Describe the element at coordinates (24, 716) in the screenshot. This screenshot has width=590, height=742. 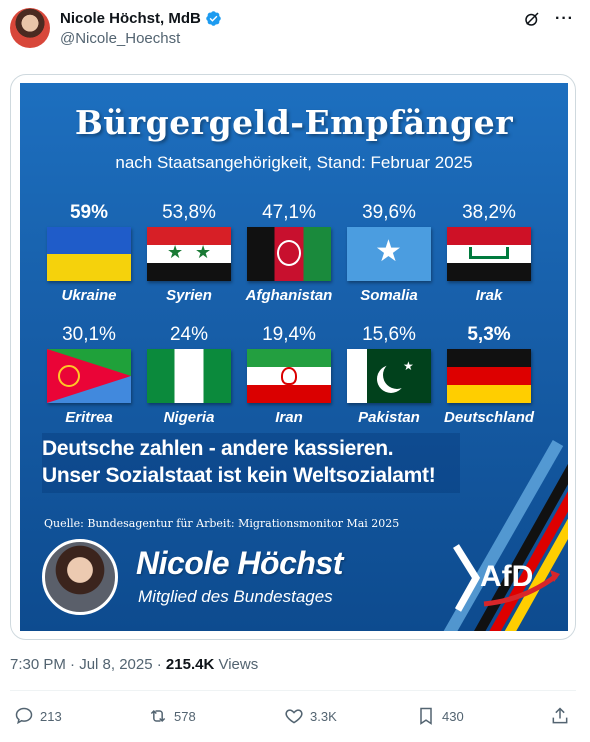
I see `reply-icon` at that location.